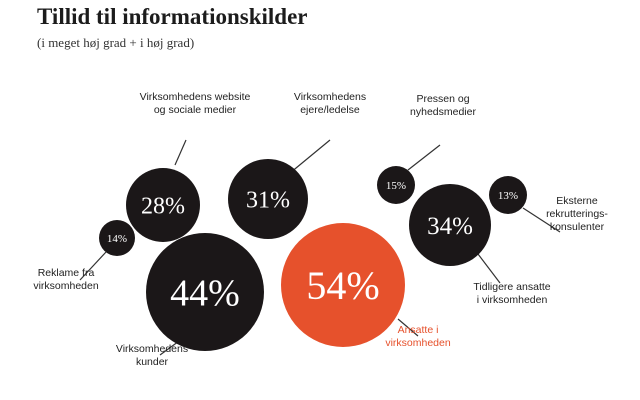 The height and width of the screenshot is (400, 640). I want to click on bubble-value: 28%, so click(163, 206).